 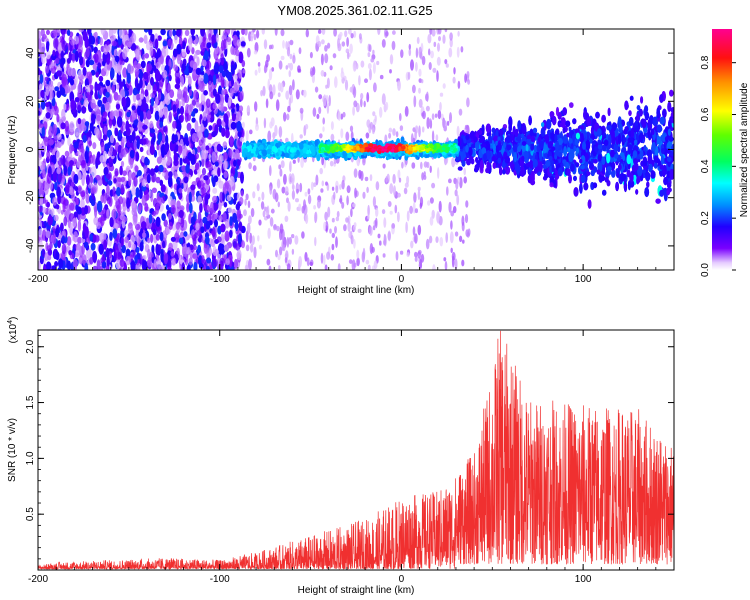 I want to click on chart-title: YM08.2025.361.02.11.G25, so click(x=354, y=10).